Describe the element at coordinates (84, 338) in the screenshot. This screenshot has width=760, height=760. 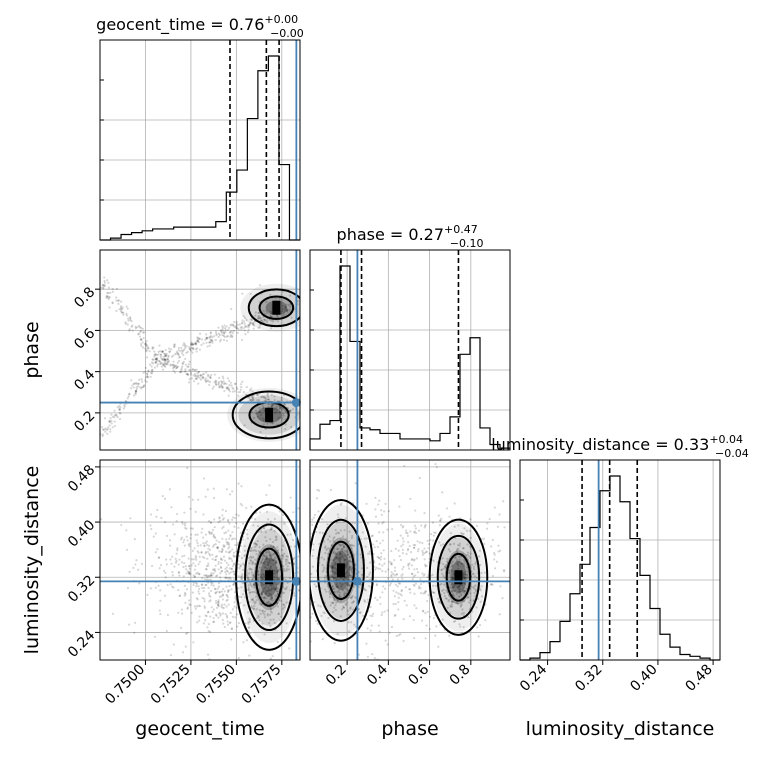
I see `y-tick-label: 0.6` at that location.